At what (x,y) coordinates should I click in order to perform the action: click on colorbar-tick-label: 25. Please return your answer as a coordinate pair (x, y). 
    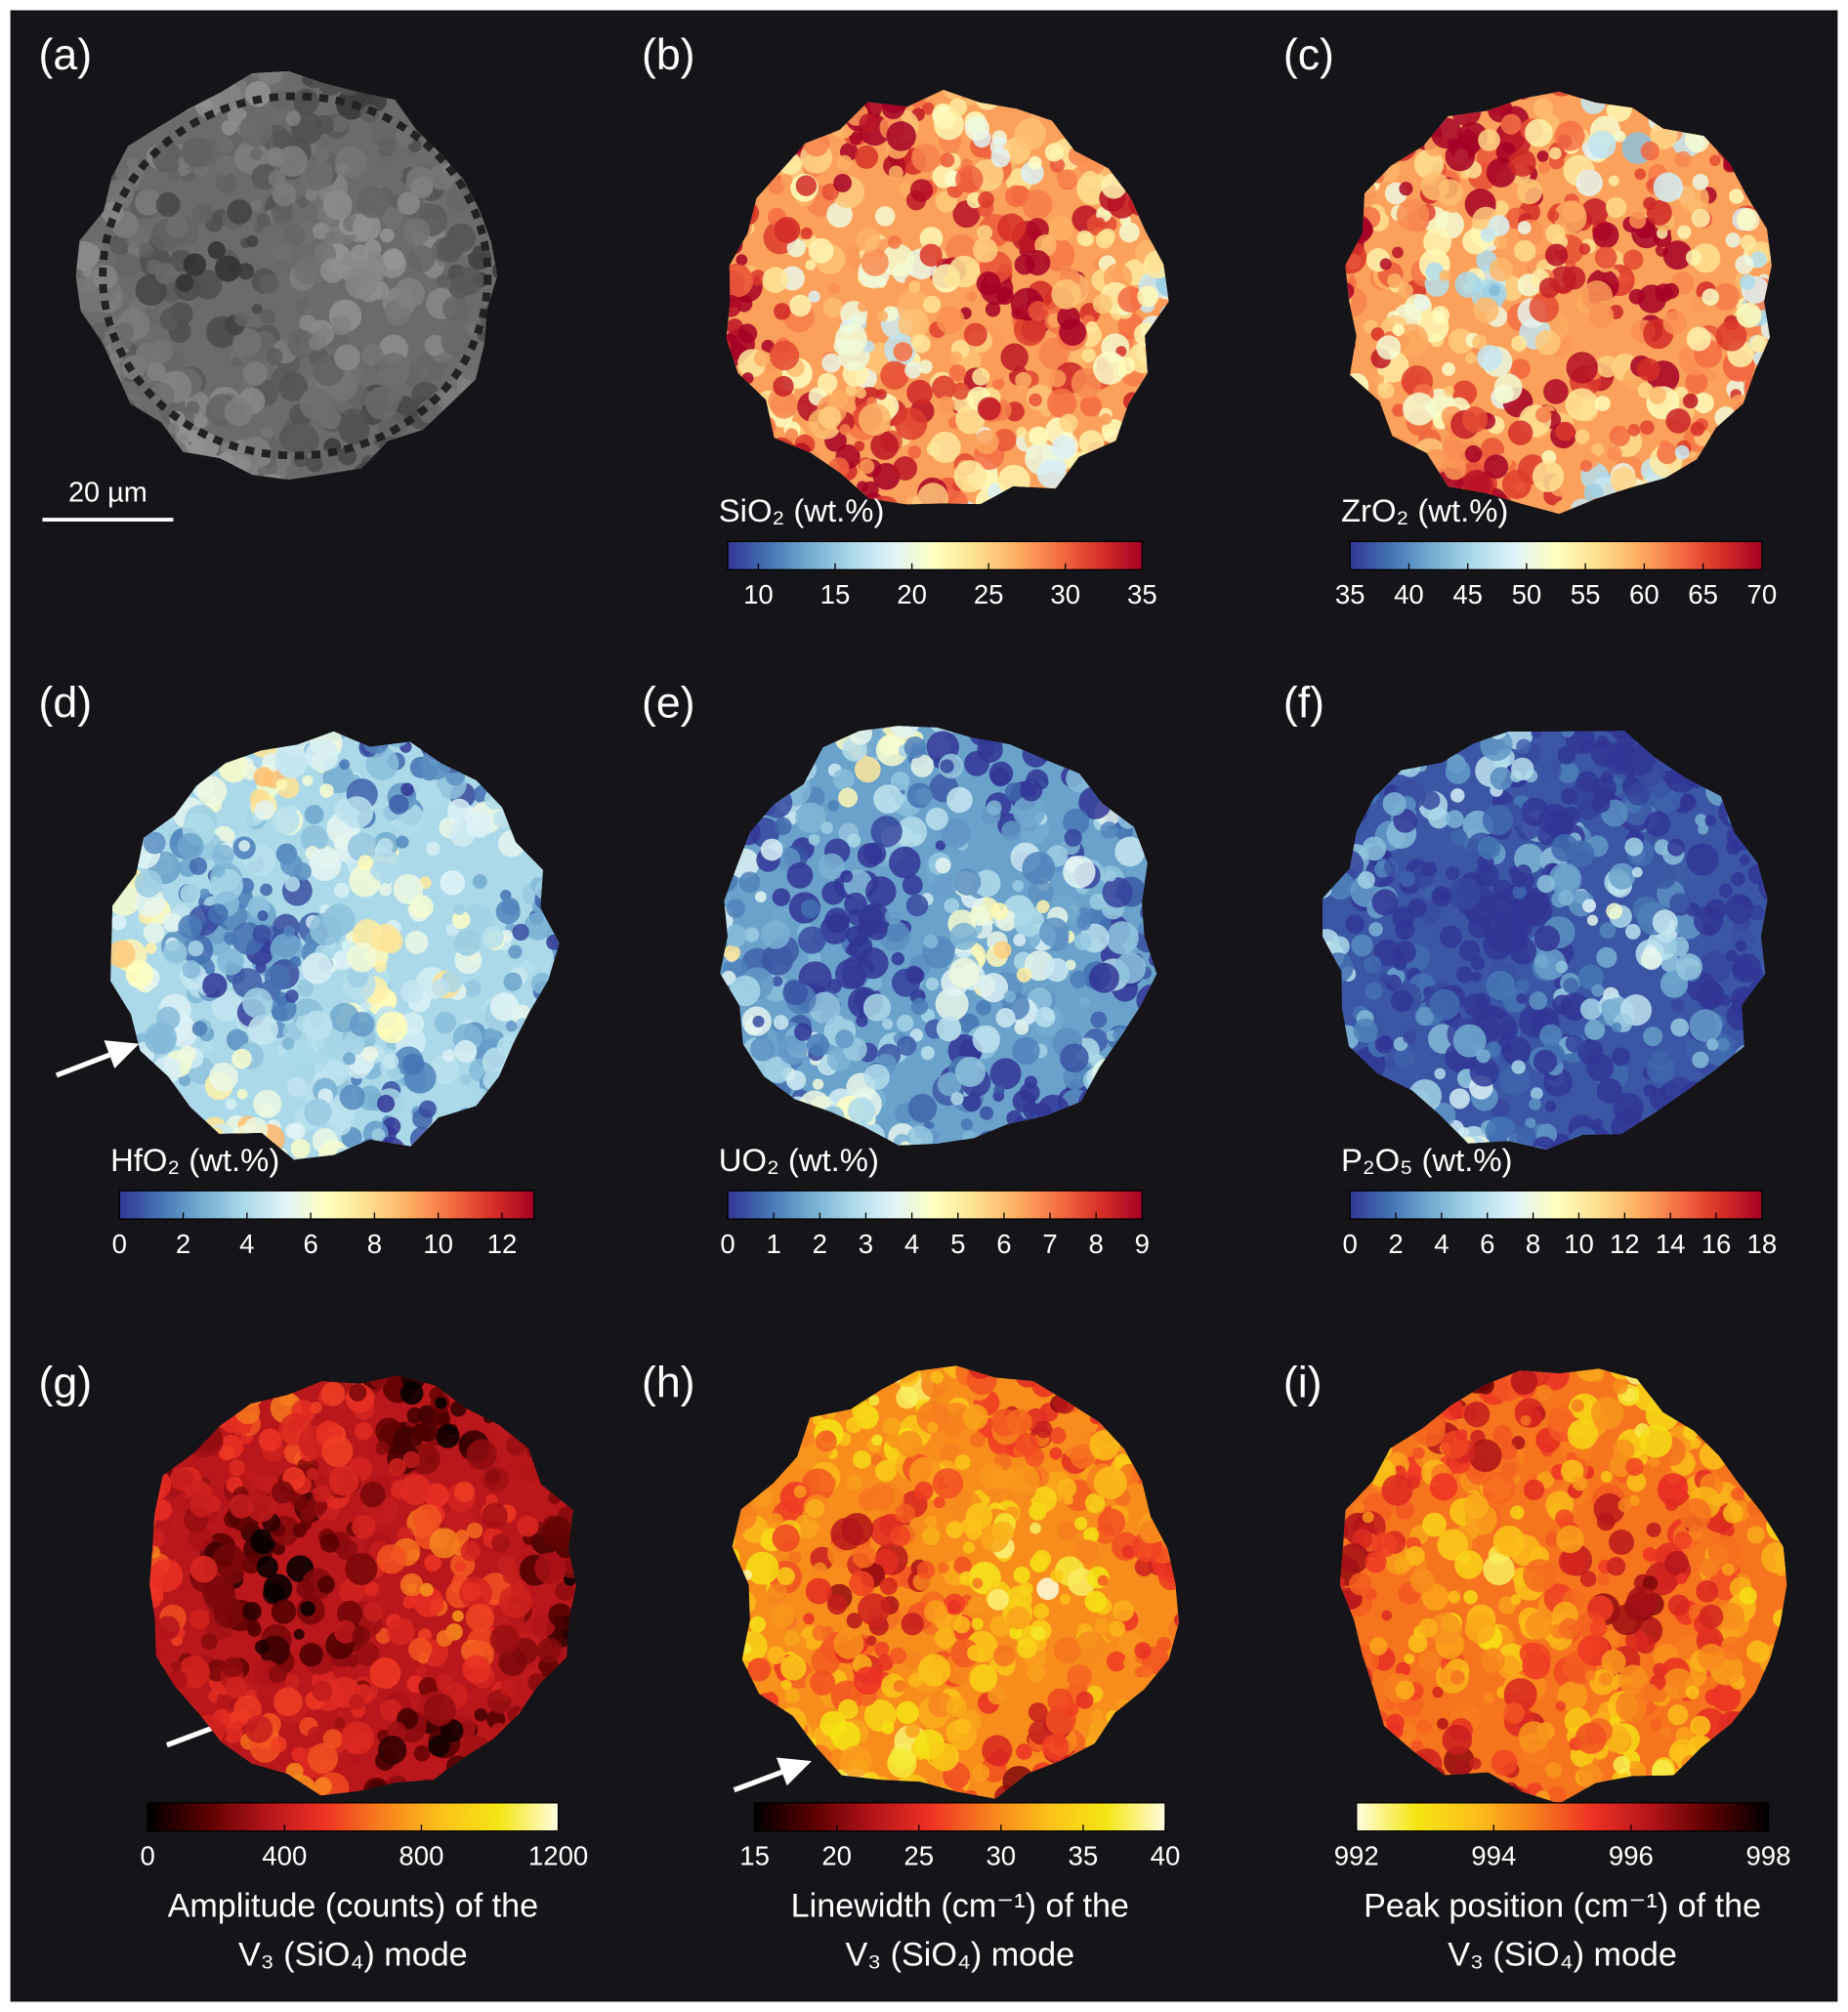
    Looking at the image, I should click on (989, 594).